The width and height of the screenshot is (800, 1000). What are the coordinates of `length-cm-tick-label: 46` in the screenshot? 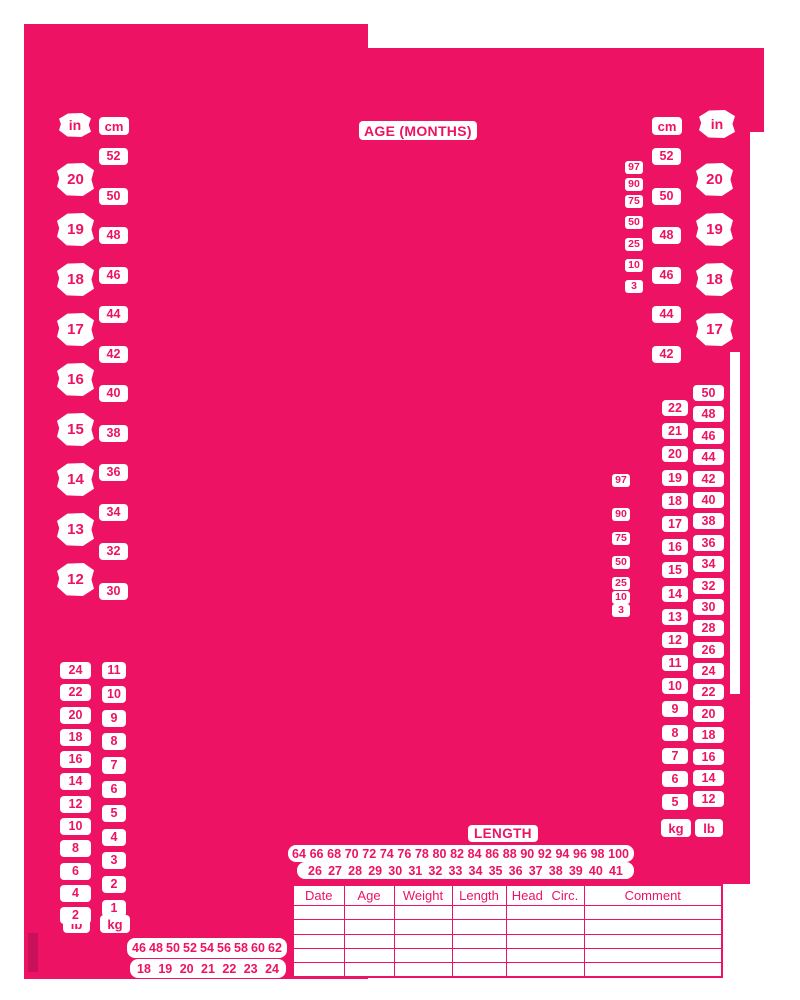 It's located at (139, 948).